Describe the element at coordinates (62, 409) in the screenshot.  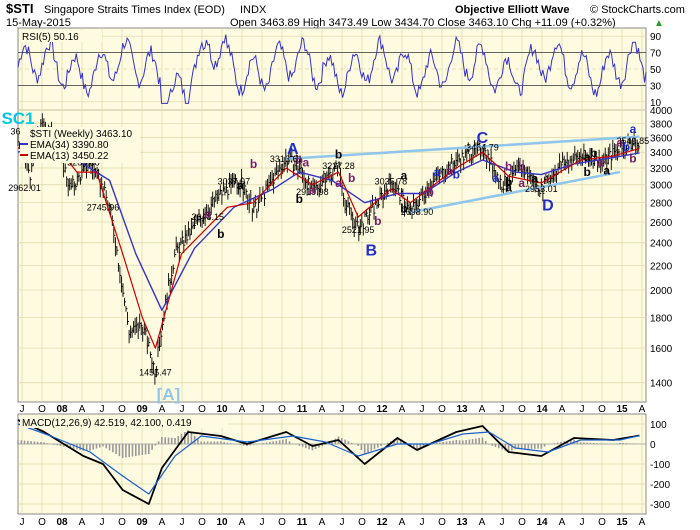
I see `x-tick-label: 08` at that location.